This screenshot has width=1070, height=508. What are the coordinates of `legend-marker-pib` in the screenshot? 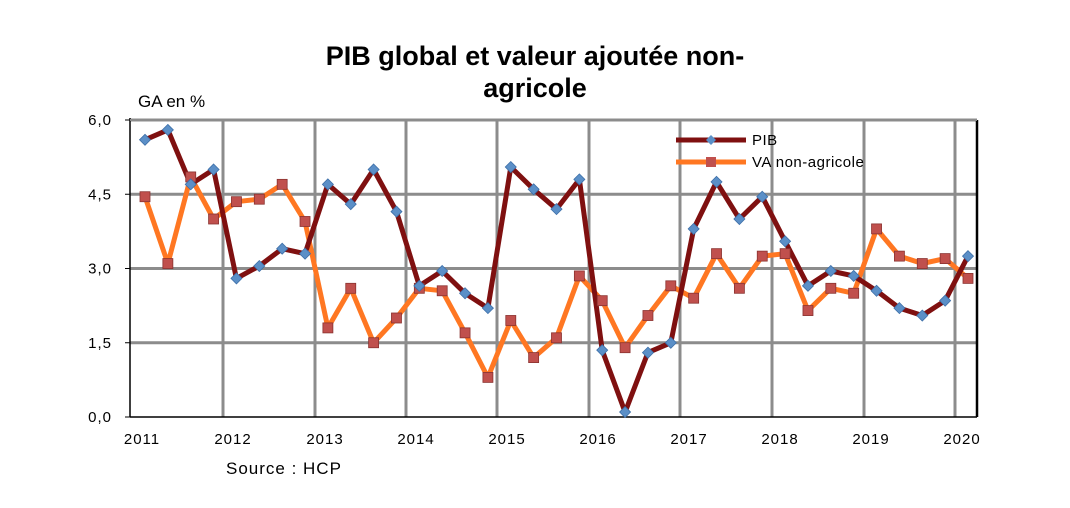 It's located at (711, 140).